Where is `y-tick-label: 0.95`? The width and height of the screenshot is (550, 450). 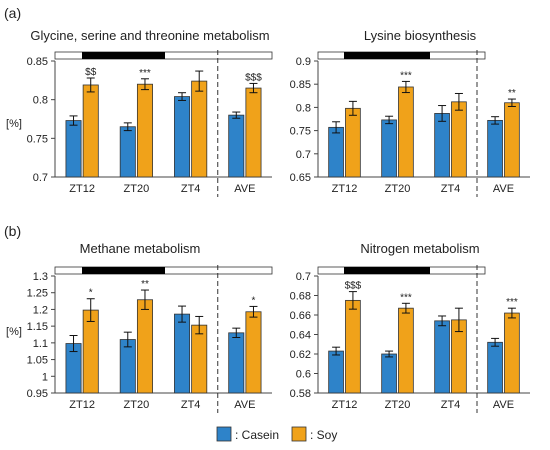 y-tick-label: 0.95 is located at coordinates (37, 394).